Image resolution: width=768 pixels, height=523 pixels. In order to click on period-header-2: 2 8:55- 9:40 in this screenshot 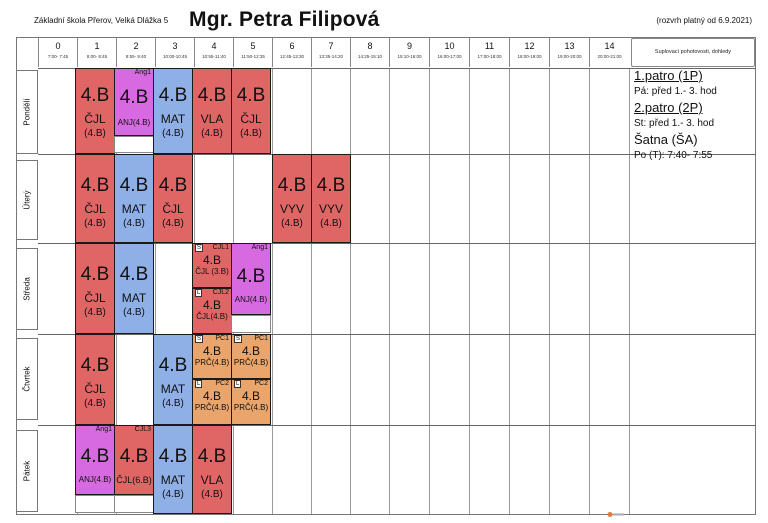, I will do `click(135, 52)`.